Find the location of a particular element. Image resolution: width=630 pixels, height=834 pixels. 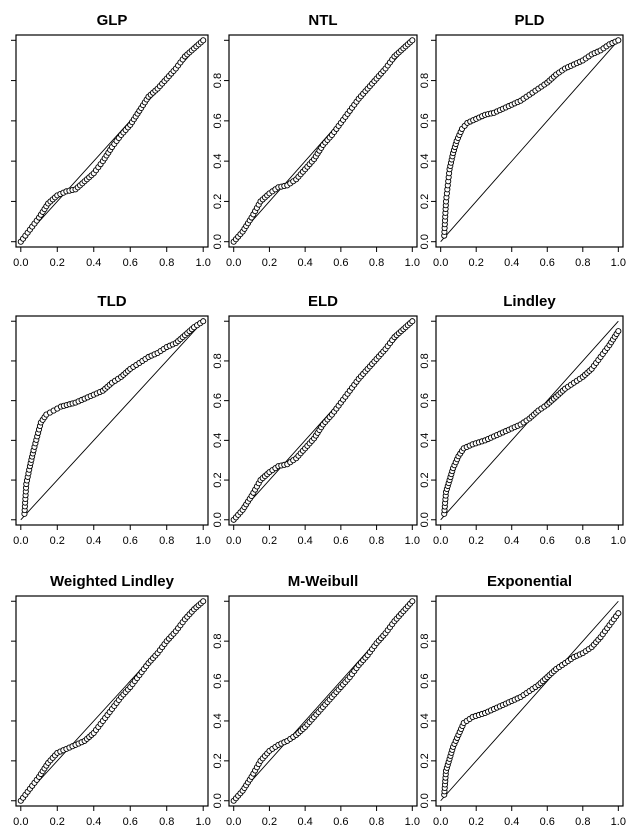

panel-6: Lindley 0.0 0.2 0.4 0.6 0.8 1.0 0.0 0.2 0.4 0.6 0.8 is located at coordinates (522, 420).